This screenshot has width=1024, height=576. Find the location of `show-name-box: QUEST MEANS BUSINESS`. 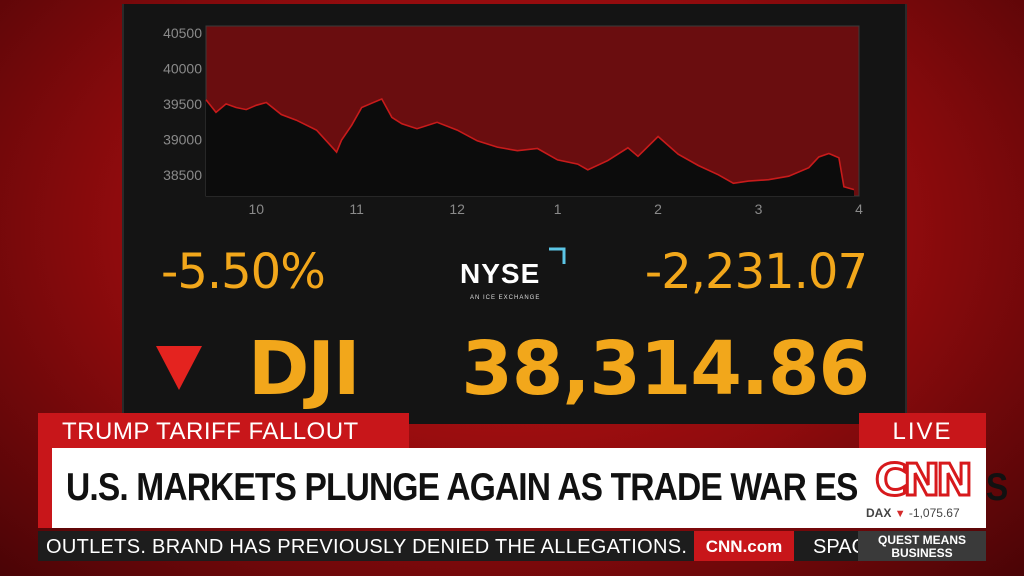

show-name-box: QUEST MEANS BUSINESS is located at coordinates (922, 546).